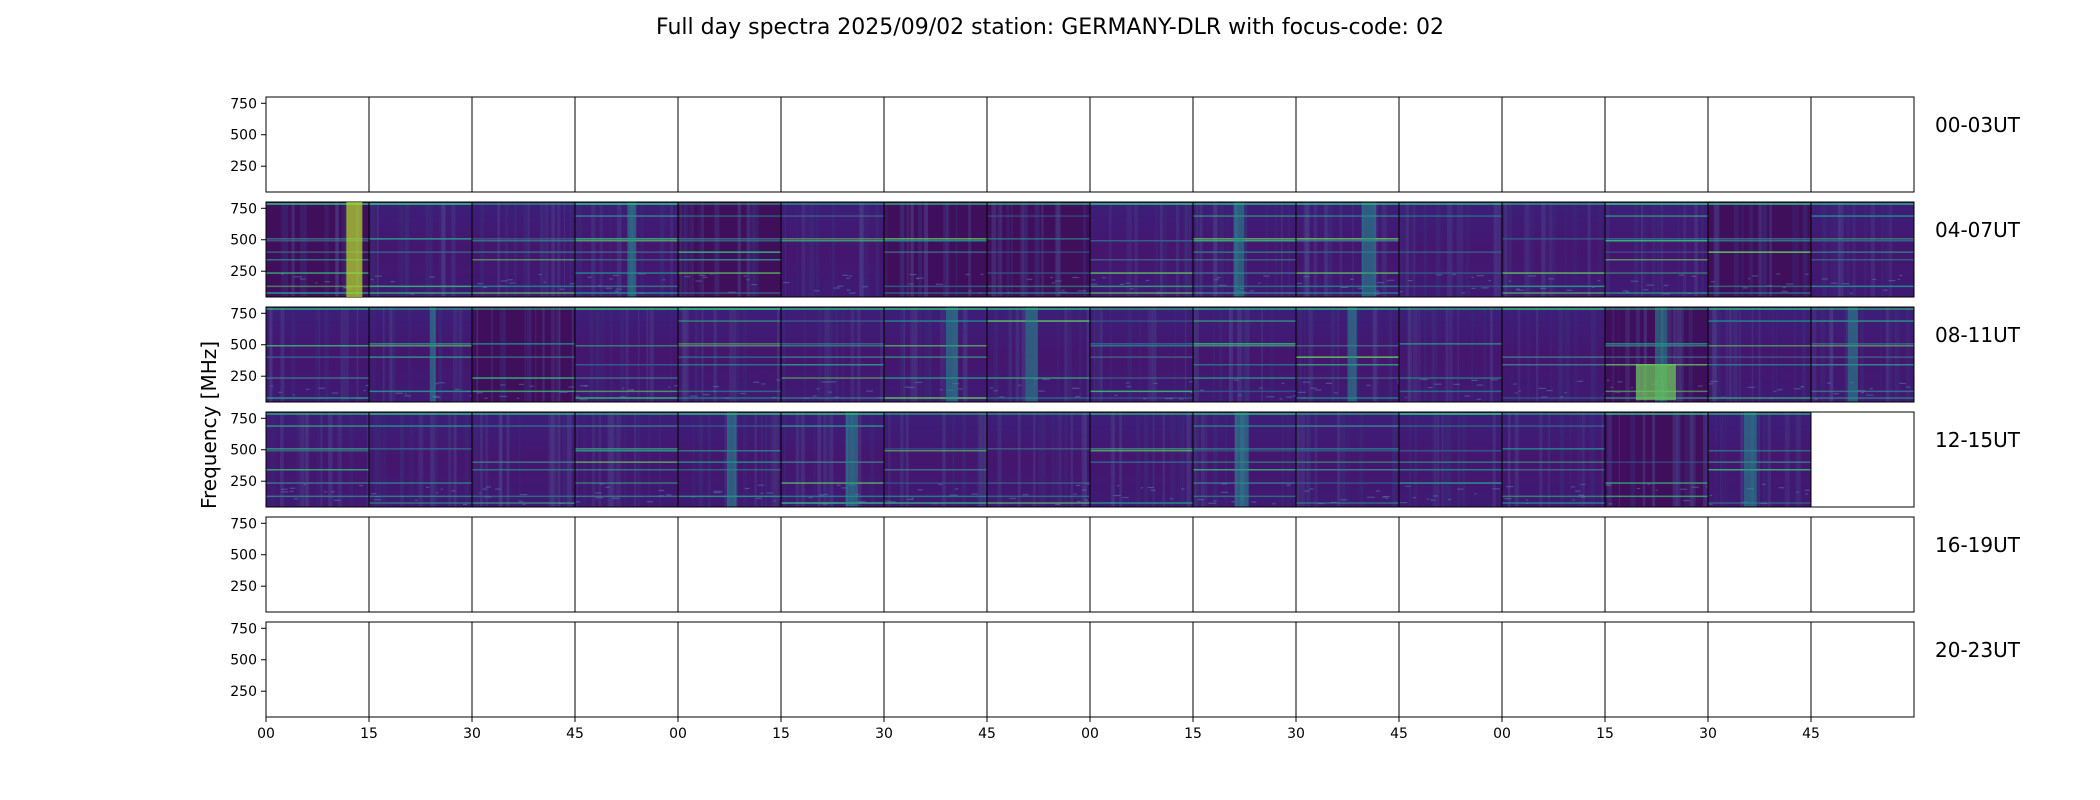  I want to click on y-axis-label: Frequency [MHz], so click(209, 425).